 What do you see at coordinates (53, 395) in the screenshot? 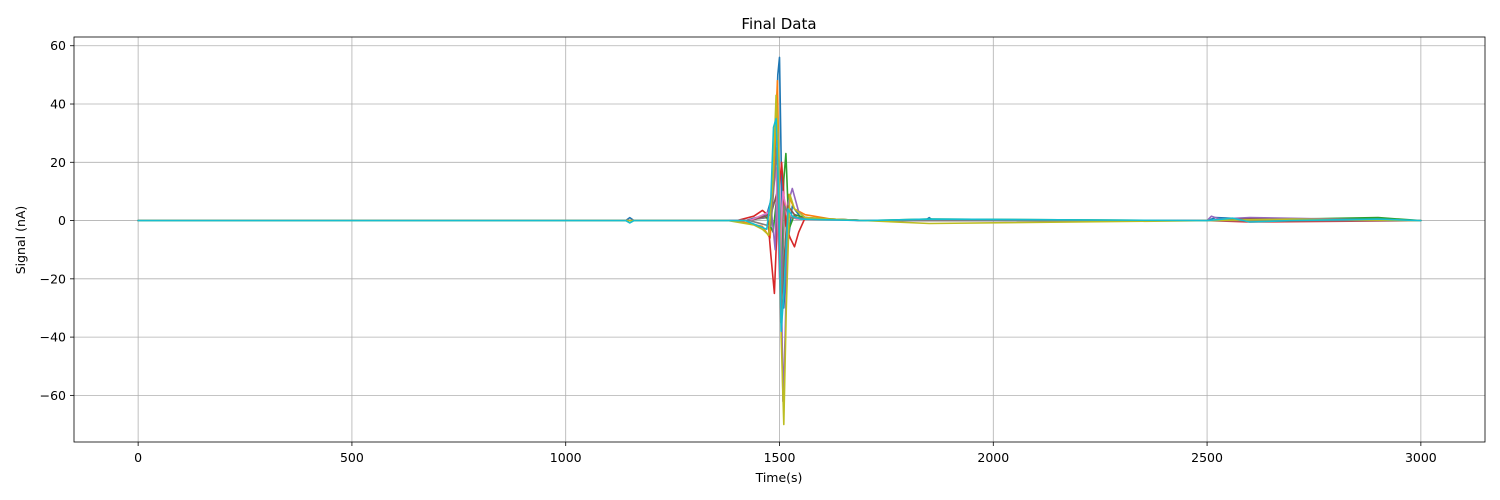
I see `y-tick-label: −60` at bounding box center [53, 395].